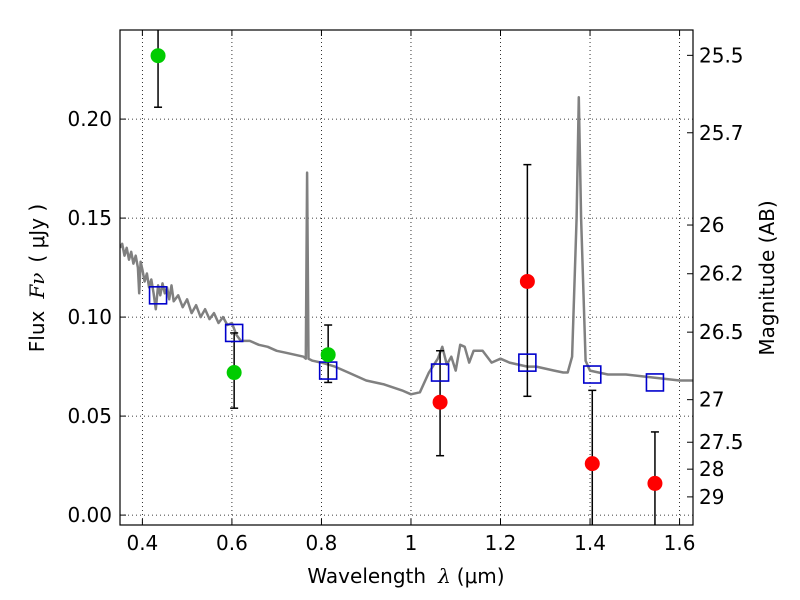 This screenshot has width=800, height=600. I want to click on y2-tick-label: 26, so click(711, 225).